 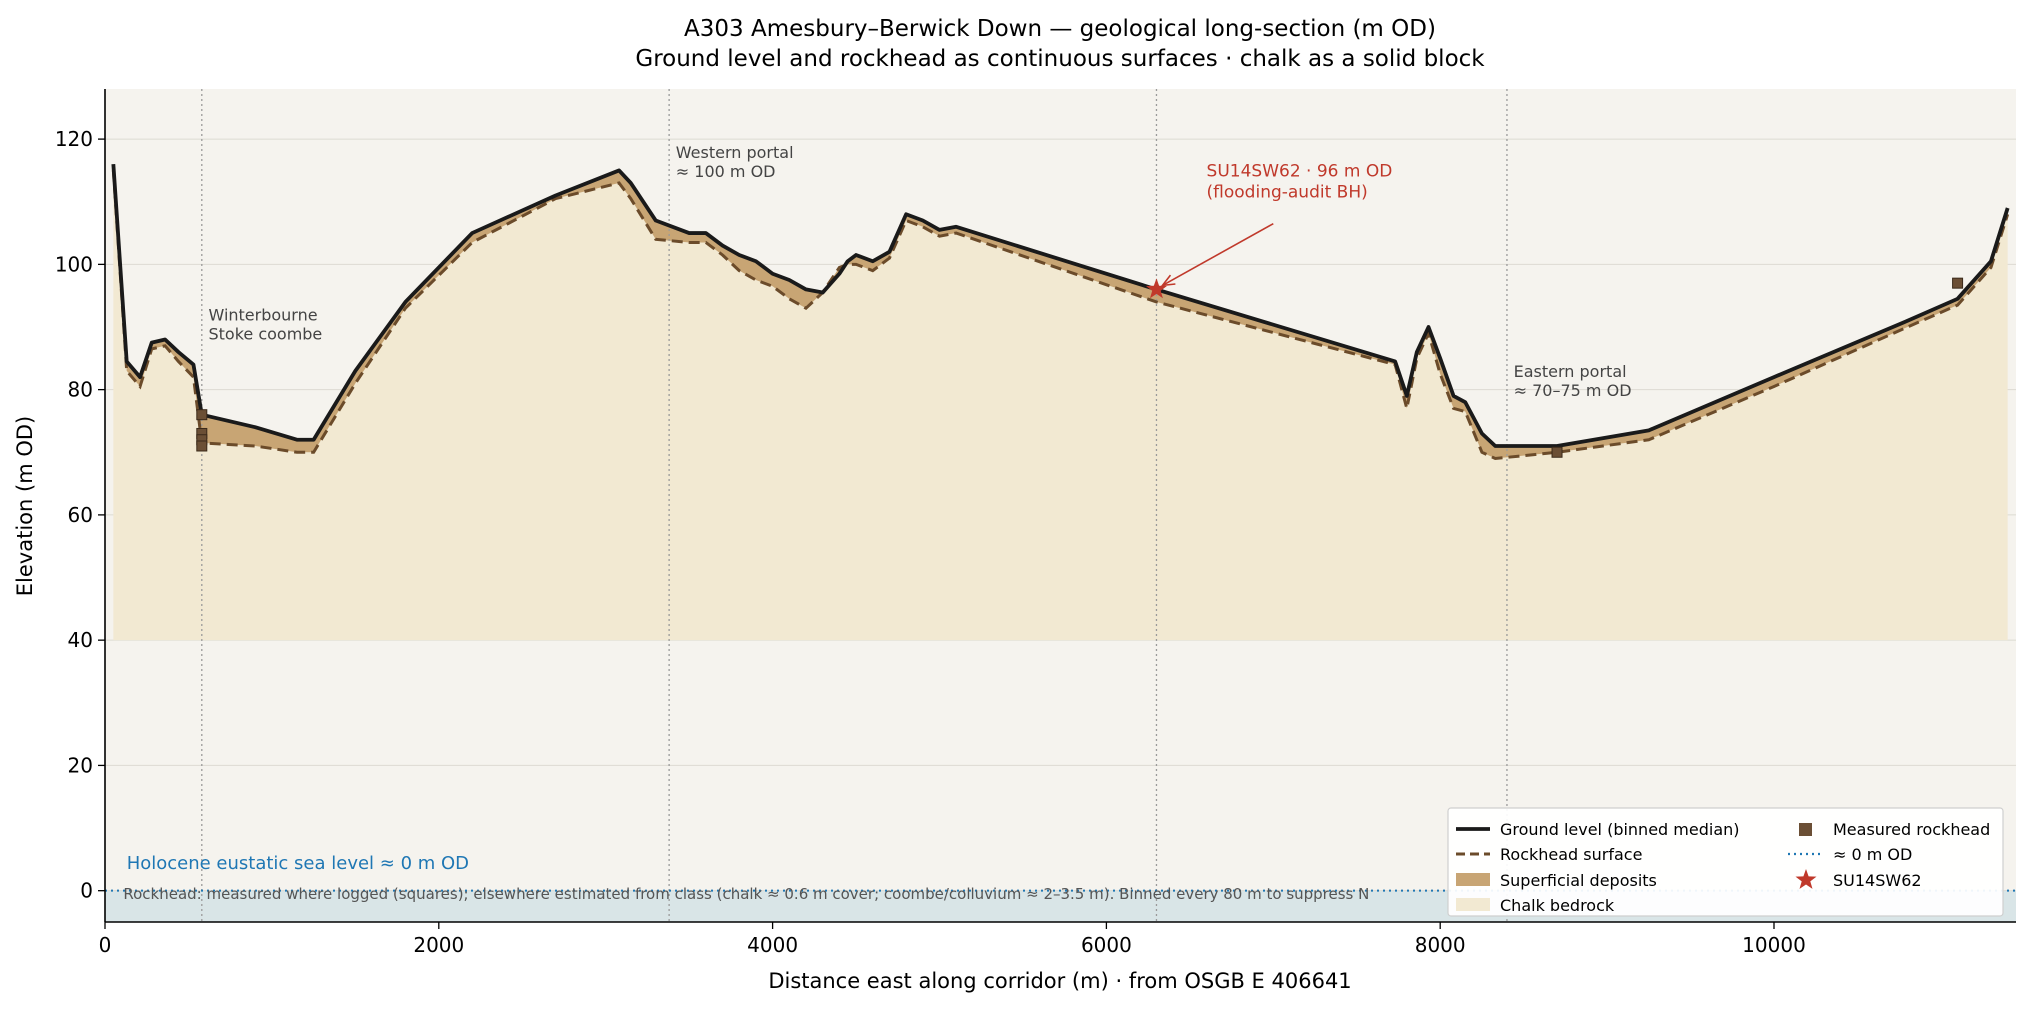 What do you see at coordinates (105, 945) in the screenshot?
I see `x-tick-label: 0` at bounding box center [105, 945].